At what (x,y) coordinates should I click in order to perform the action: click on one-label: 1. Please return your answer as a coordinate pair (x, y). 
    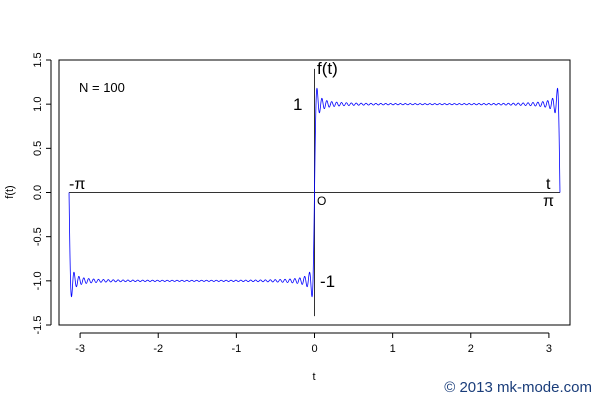
    Looking at the image, I should click on (297, 104).